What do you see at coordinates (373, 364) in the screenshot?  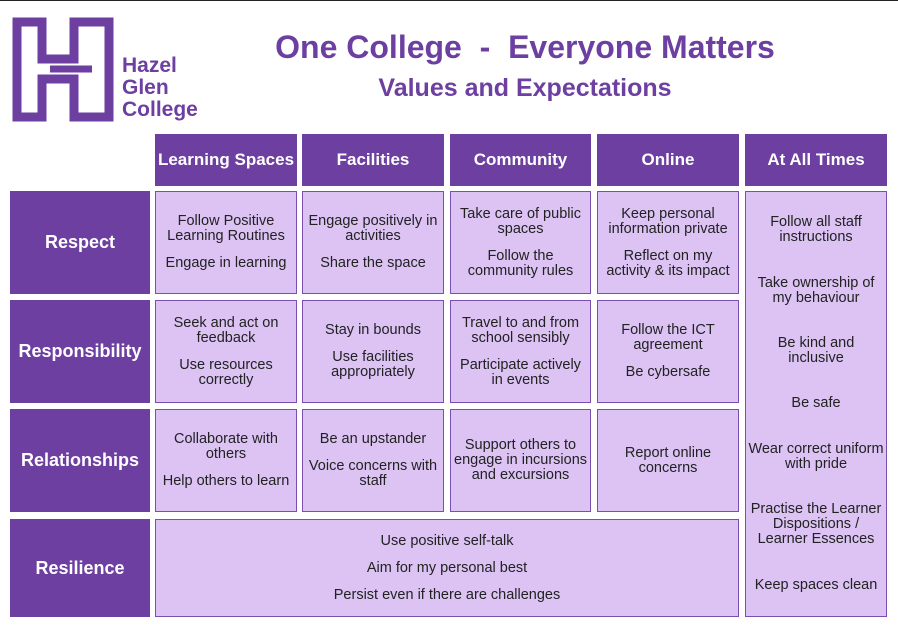 I see `expectation: Use facilities appropriately` at bounding box center [373, 364].